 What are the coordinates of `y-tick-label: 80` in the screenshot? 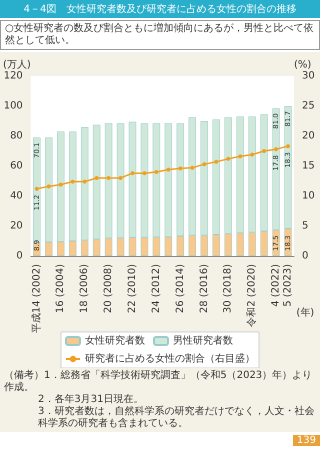 It's located at (16, 136).